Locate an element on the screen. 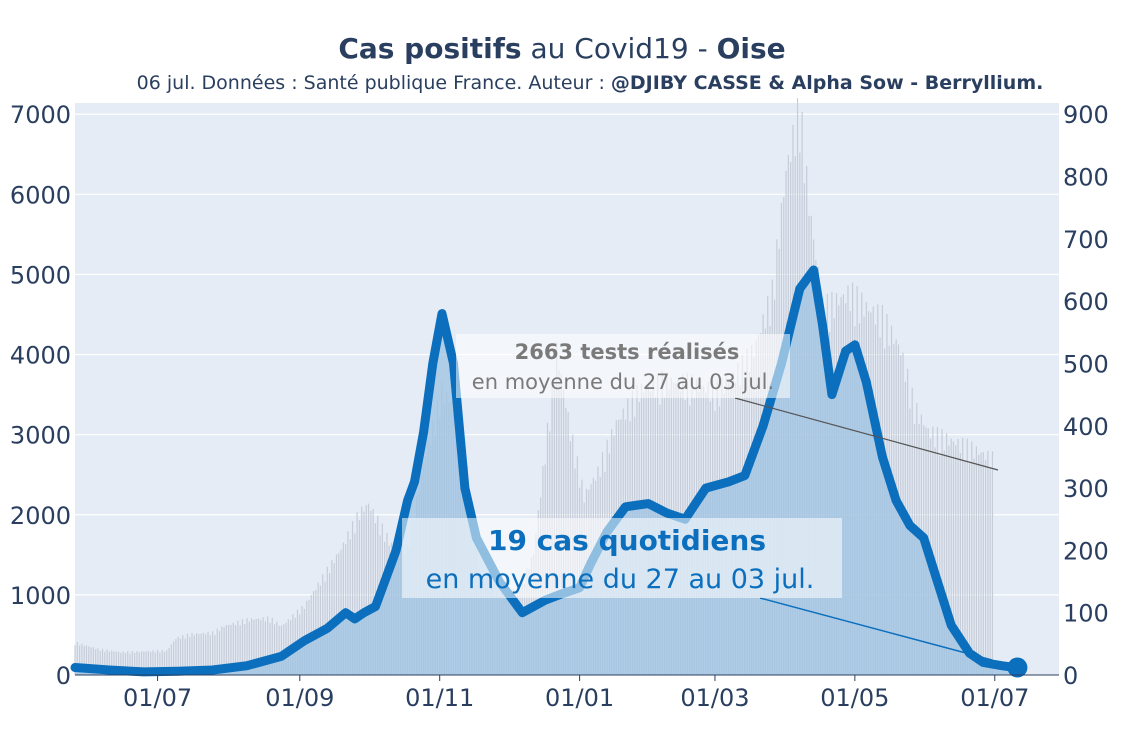 The height and width of the screenshot is (750, 1125). y-right-tick-label: 600 is located at coordinates (1086, 302).